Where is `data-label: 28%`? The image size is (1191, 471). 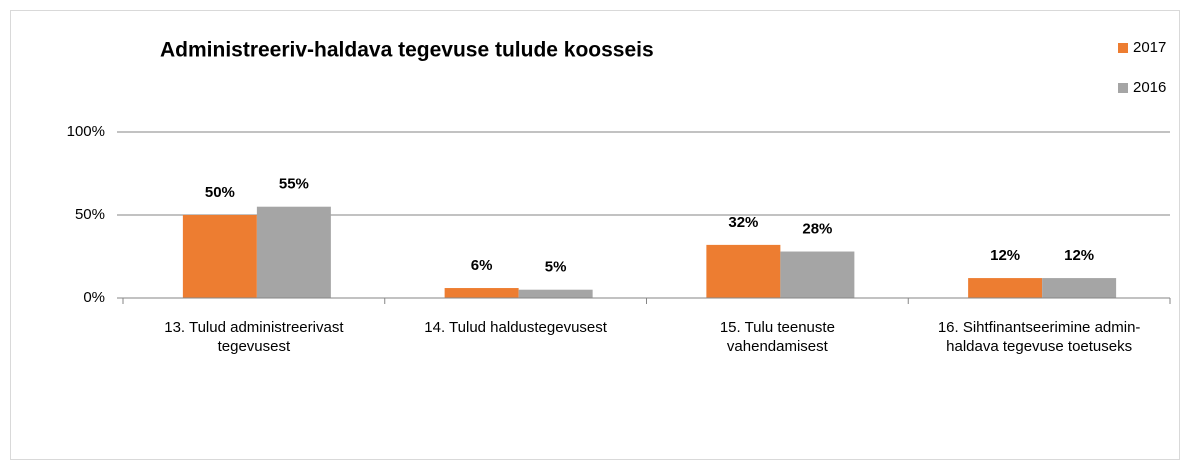 data-label: 28% is located at coordinates (817, 228).